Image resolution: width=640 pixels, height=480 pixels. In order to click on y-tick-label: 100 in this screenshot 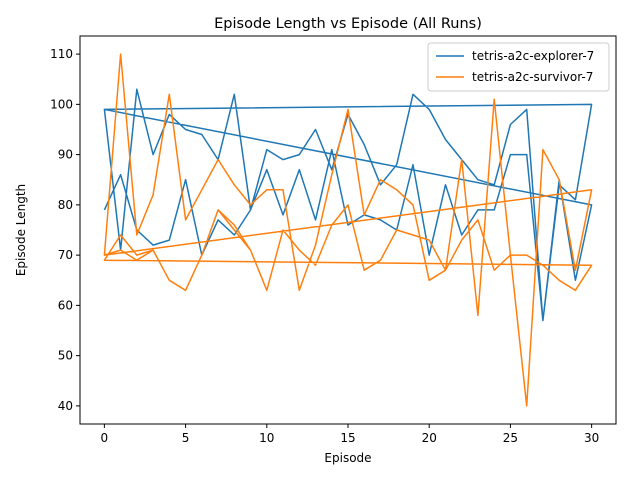, I will do `click(61, 104)`.